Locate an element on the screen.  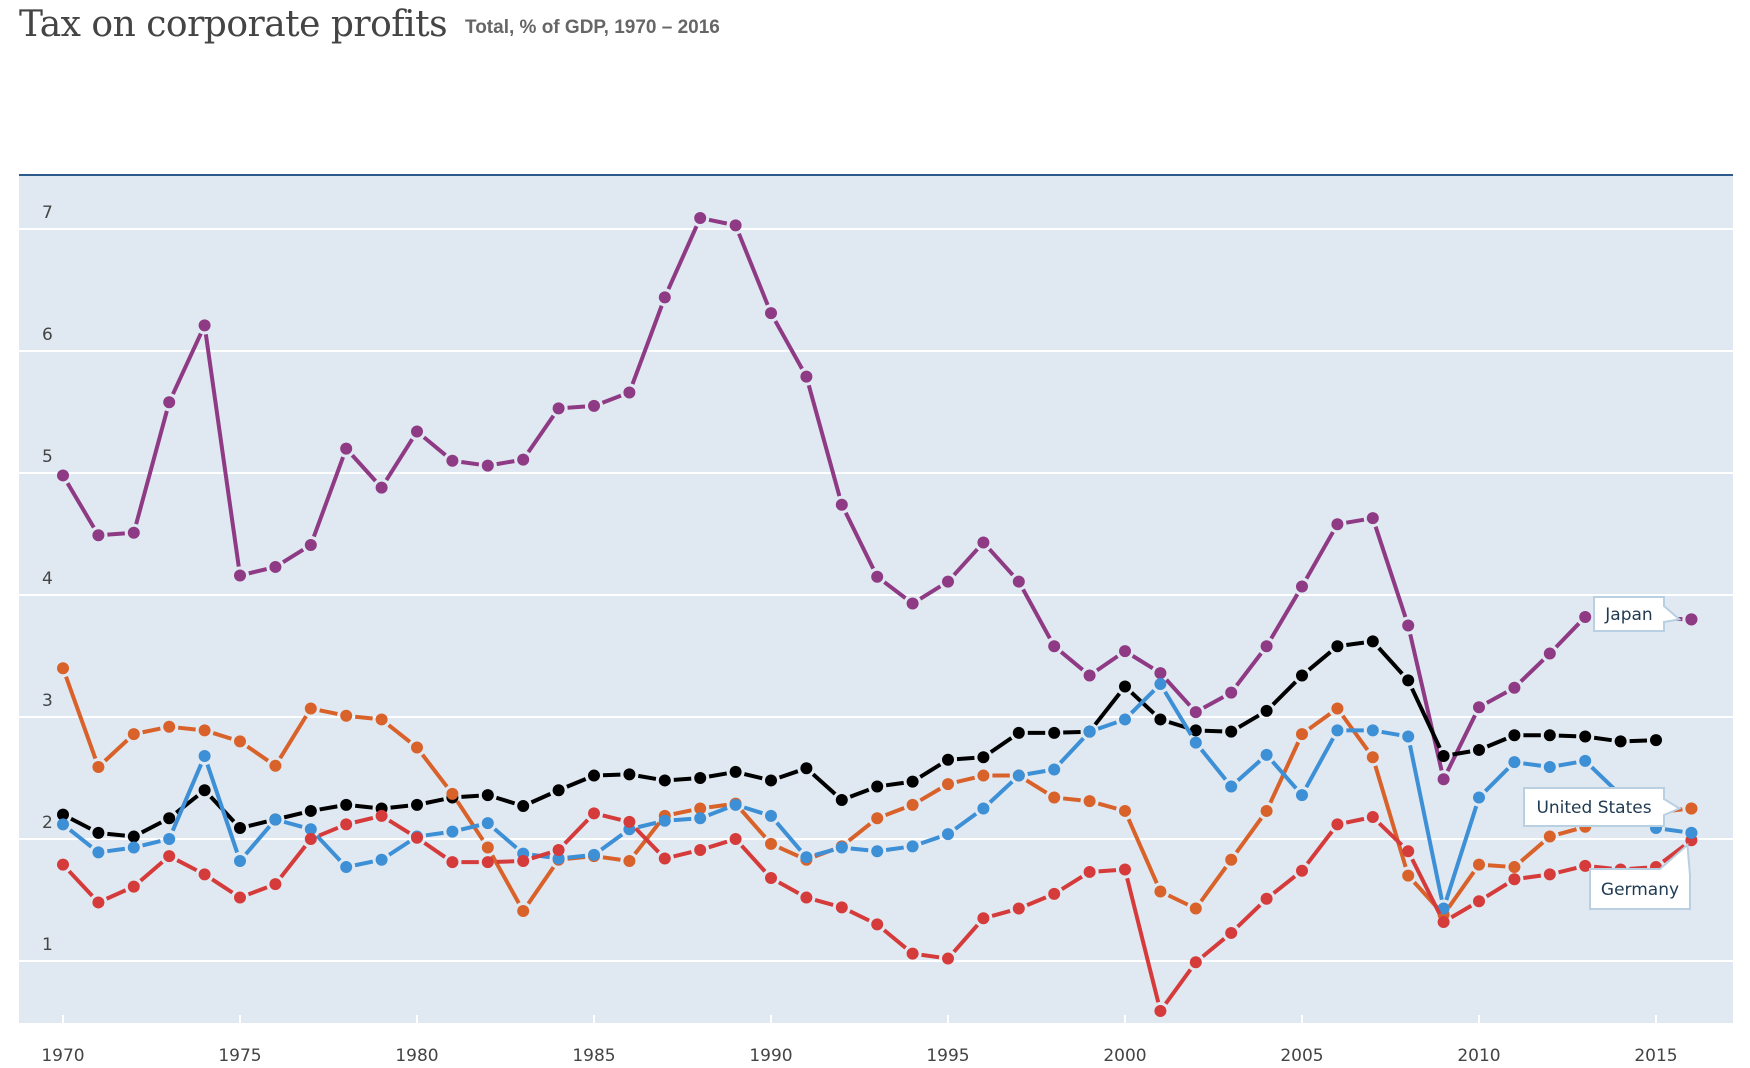
data-point-2013 is located at coordinates (1585, 616).